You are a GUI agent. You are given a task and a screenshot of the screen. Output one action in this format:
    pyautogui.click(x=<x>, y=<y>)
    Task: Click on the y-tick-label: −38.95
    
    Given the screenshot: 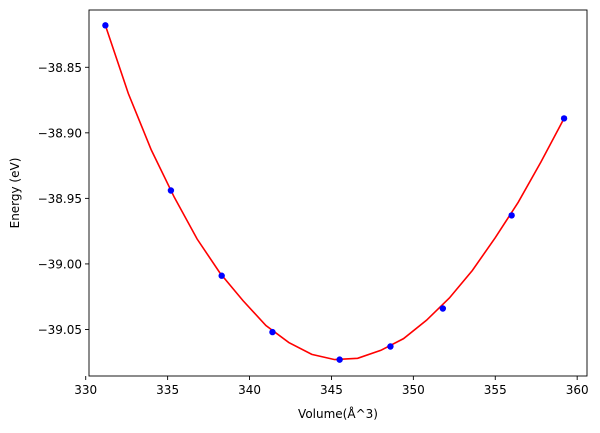 What is the action you would take?
    pyautogui.click(x=60, y=199)
    